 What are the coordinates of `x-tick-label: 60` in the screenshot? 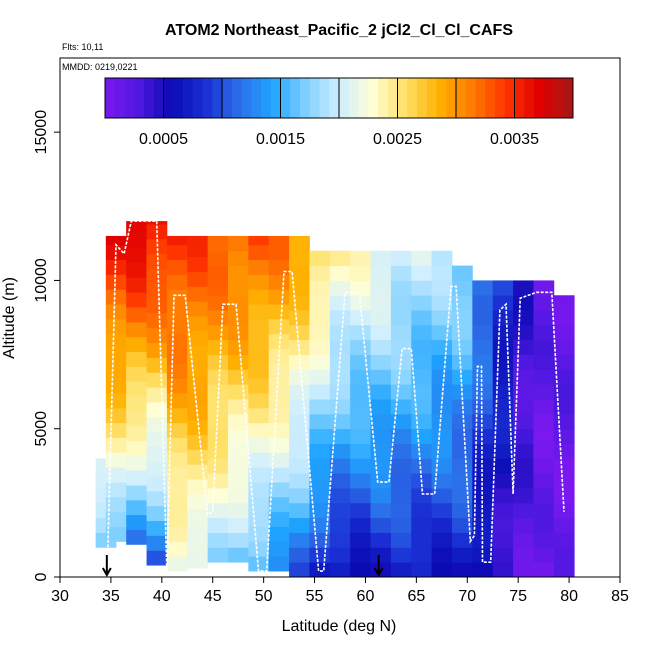 It's located at (366, 596).